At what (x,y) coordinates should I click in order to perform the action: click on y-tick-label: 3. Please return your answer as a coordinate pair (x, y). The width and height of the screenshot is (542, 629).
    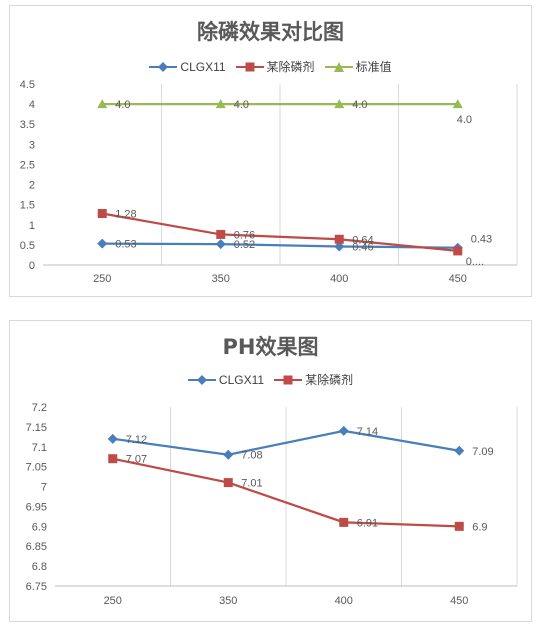
    Looking at the image, I should click on (32, 145).